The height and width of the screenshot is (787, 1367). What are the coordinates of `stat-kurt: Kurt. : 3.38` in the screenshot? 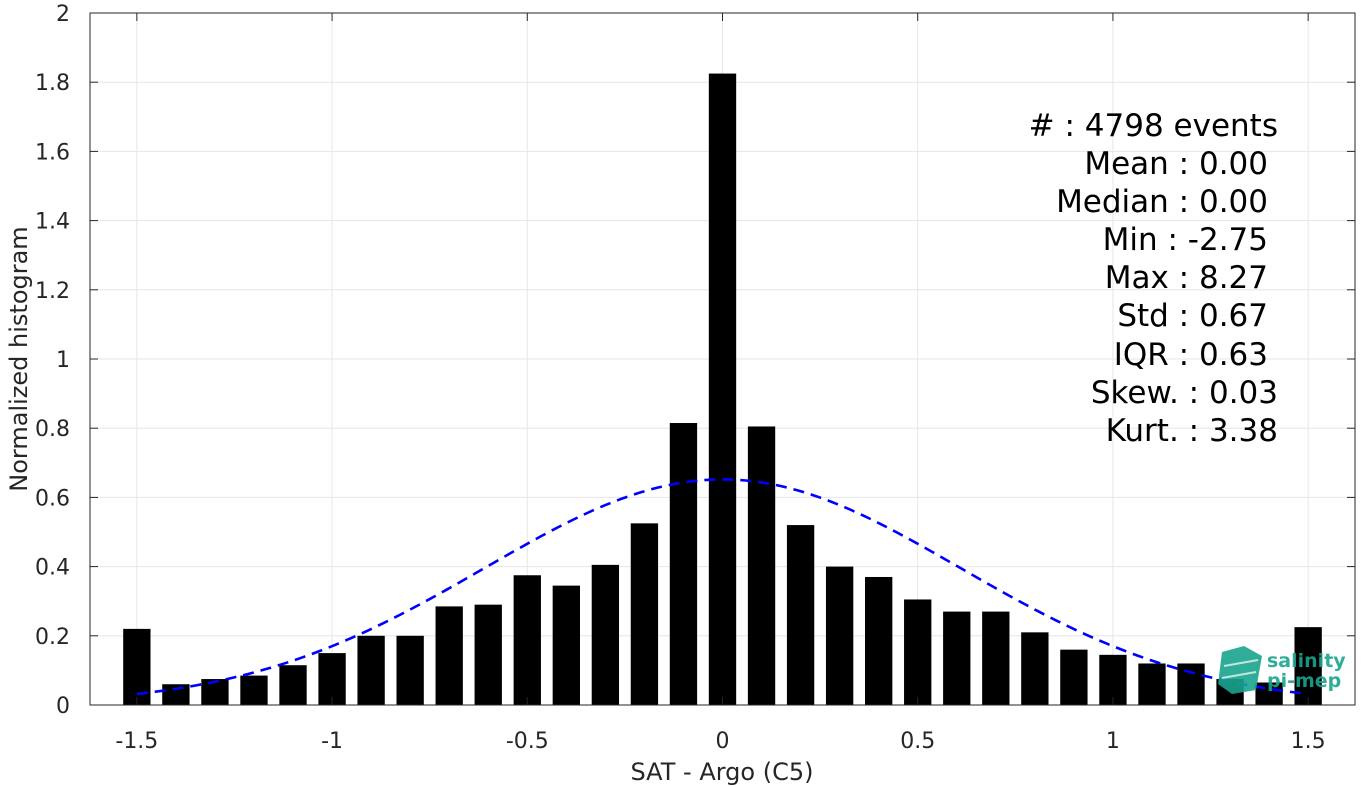 It's located at (1192, 431).